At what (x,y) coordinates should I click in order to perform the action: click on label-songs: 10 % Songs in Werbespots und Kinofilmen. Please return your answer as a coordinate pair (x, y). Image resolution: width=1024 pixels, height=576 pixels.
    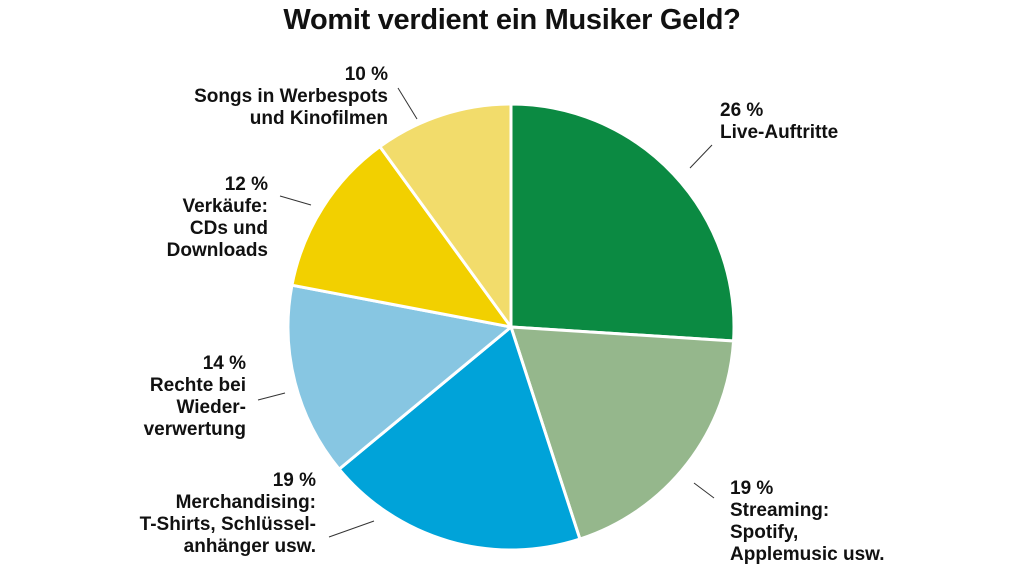
    Looking at the image, I should click on (244, 97).